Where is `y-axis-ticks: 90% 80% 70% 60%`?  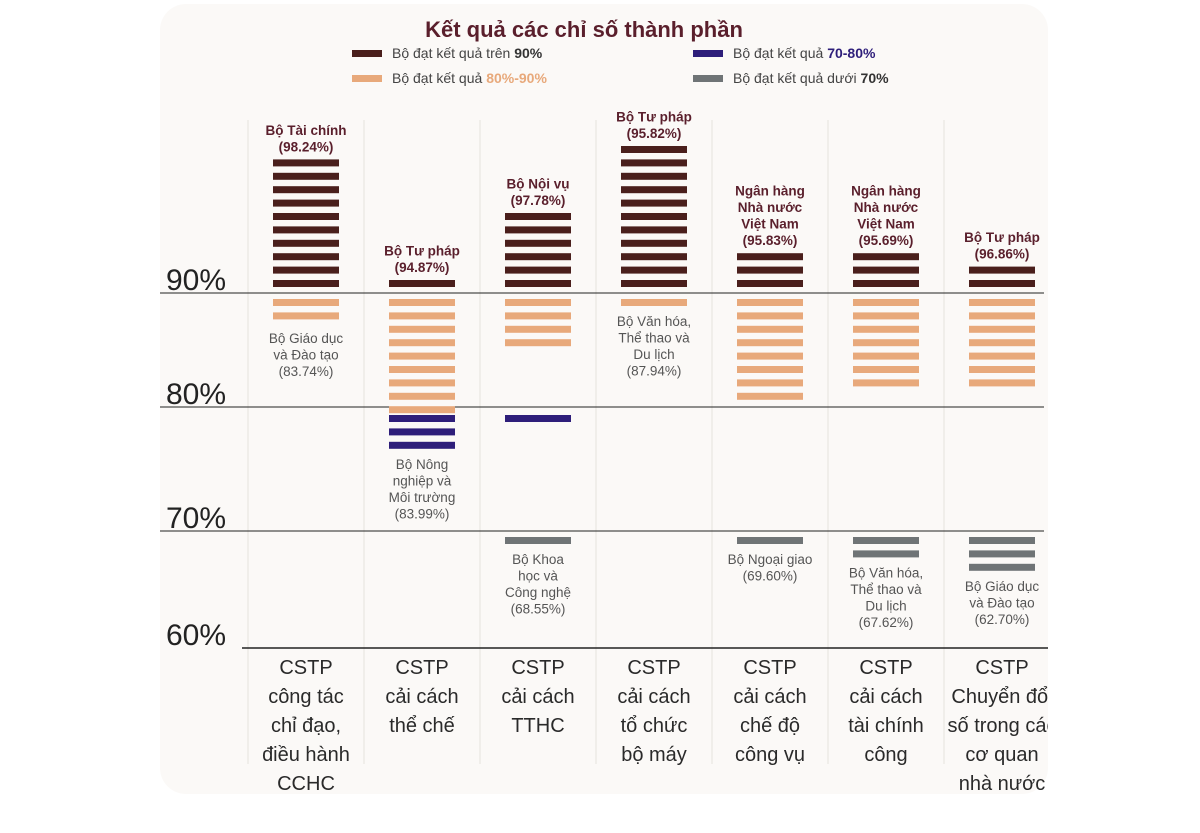 y-axis-ticks: 90% 80% 70% 60% is located at coordinates (196, 458).